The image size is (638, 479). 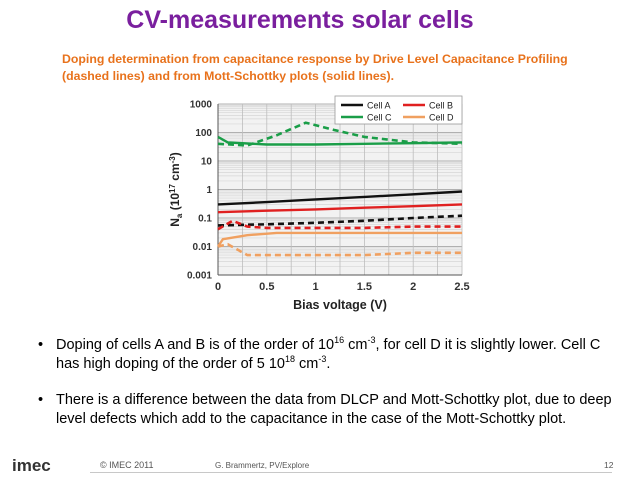 I want to click on bullet1-text-4: cm, so click(x=306, y=363).